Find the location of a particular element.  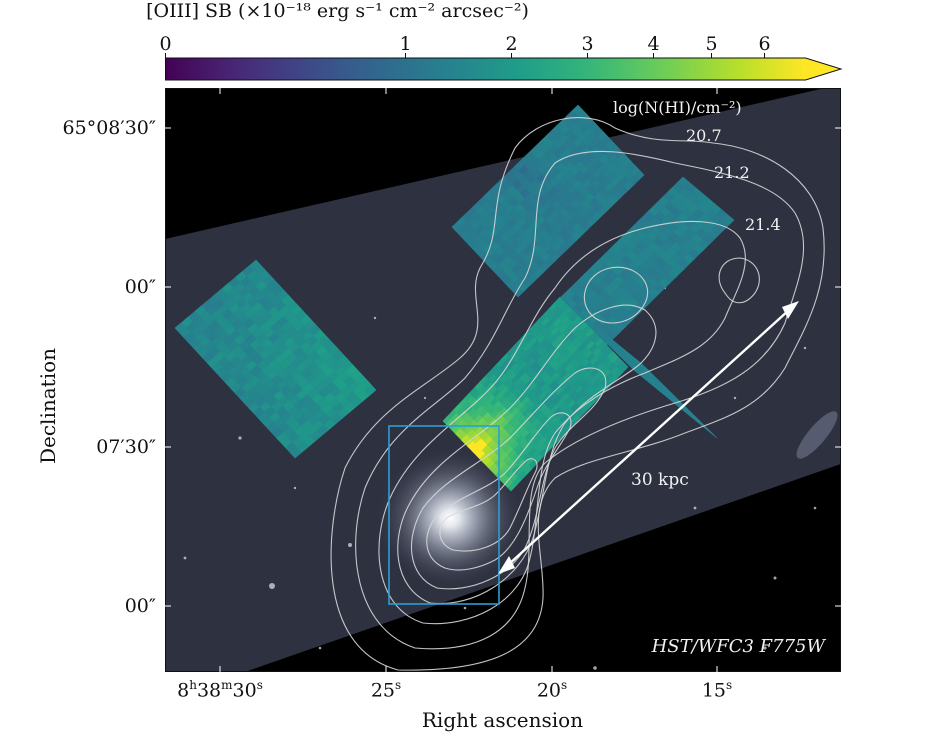

oiii-cube-lower-b is located at coordinates (638, 367).